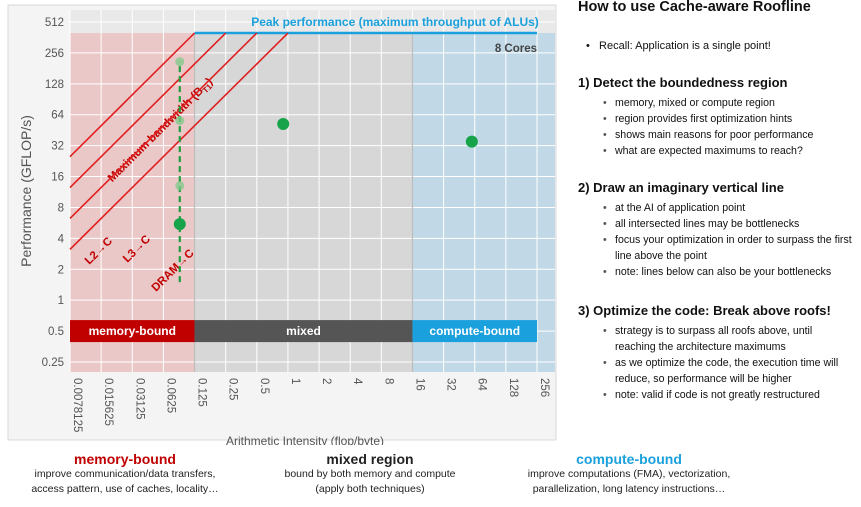  I want to click on x-tick-label: 2, so click(326, 381).